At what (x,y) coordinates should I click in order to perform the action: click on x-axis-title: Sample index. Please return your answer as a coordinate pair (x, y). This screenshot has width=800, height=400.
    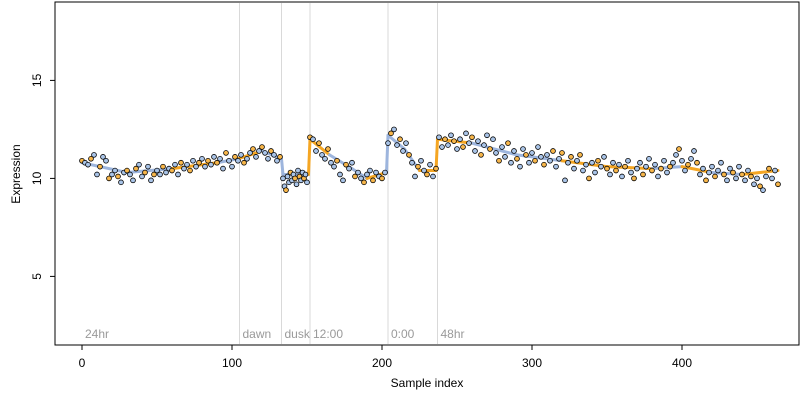
    Looking at the image, I should click on (427, 383).